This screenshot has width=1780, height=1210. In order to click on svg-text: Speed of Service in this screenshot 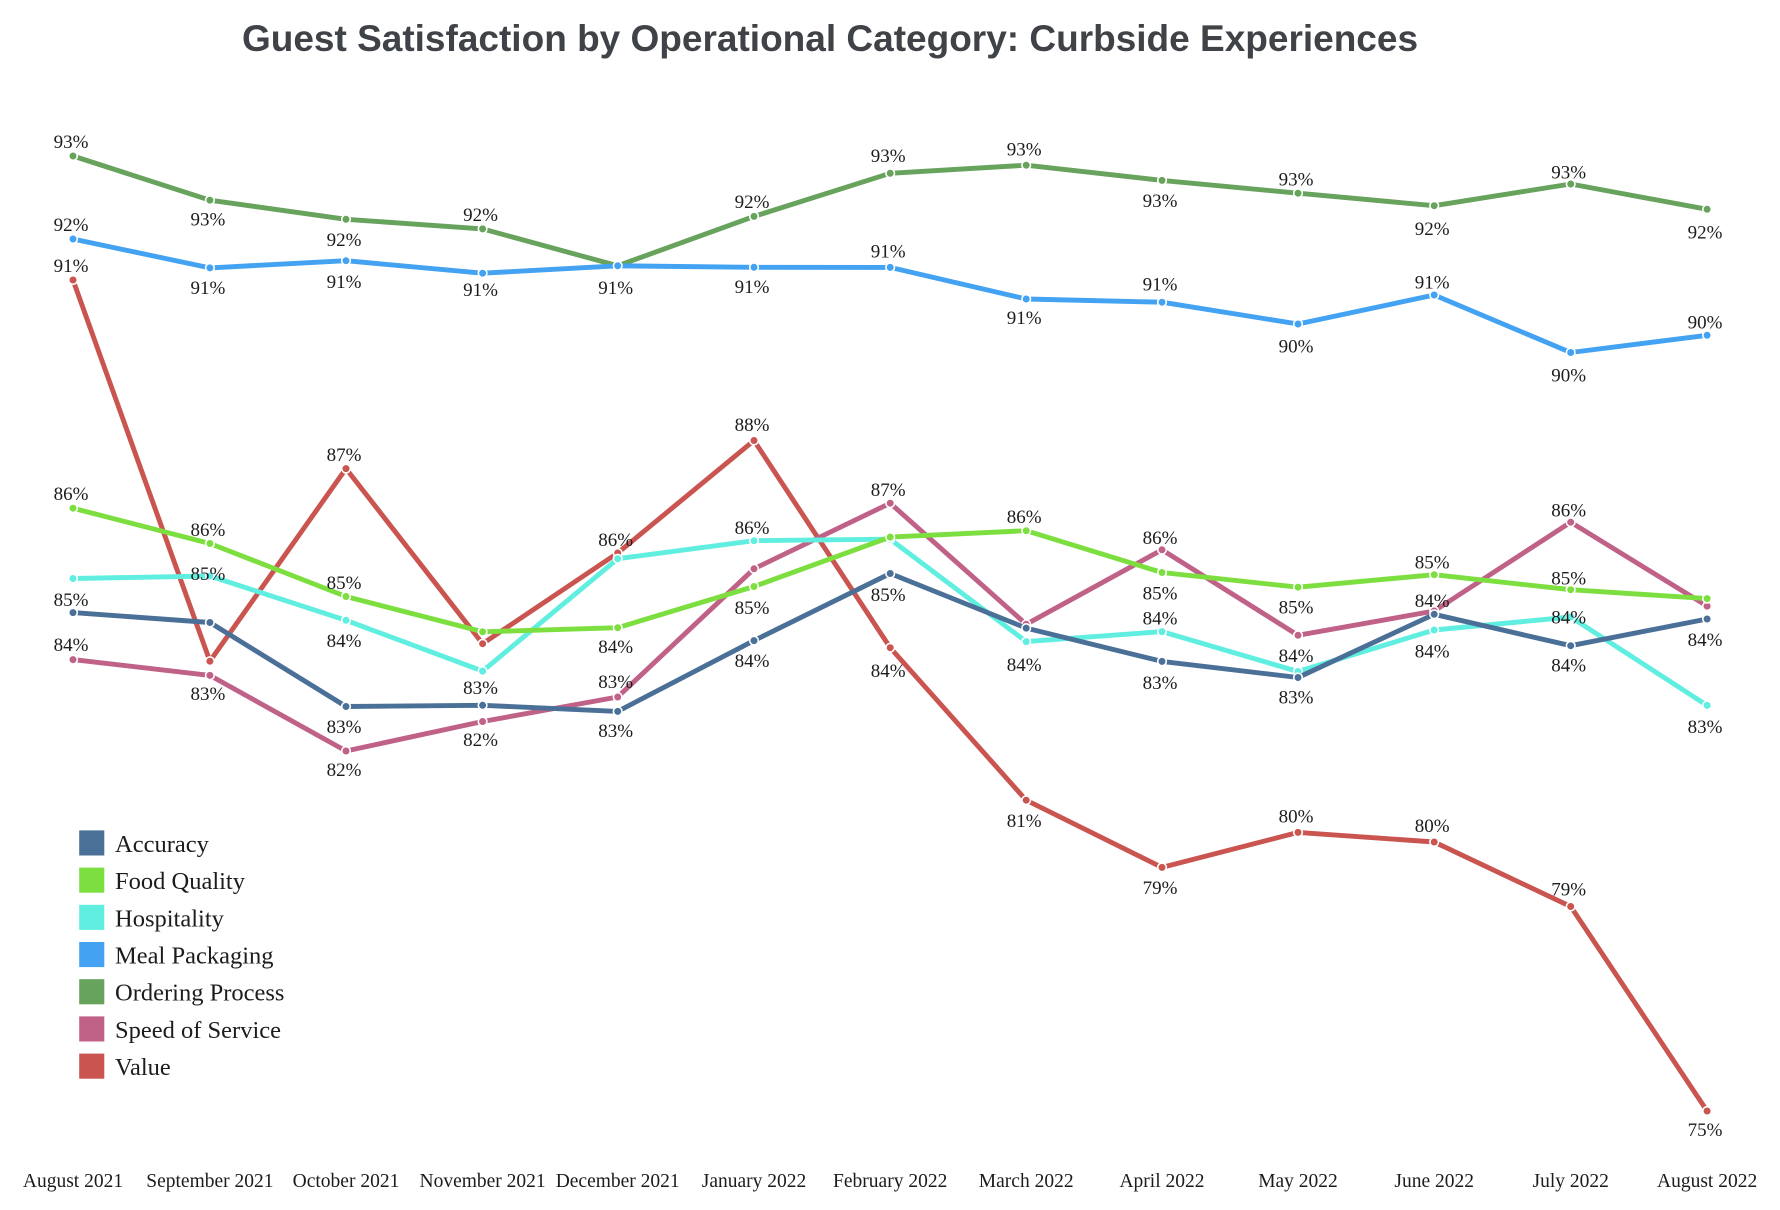, I will do `click(198, 1030)`.